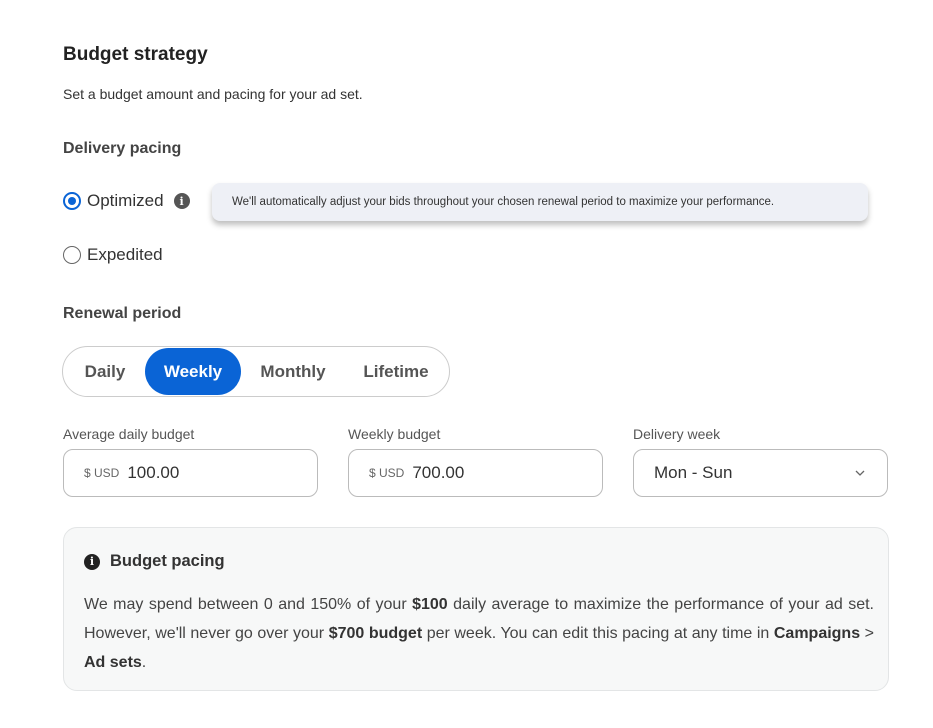 The width and height of the screenshot is (933, 728). I want to click on input-value: 100.00, so click(153, 472).